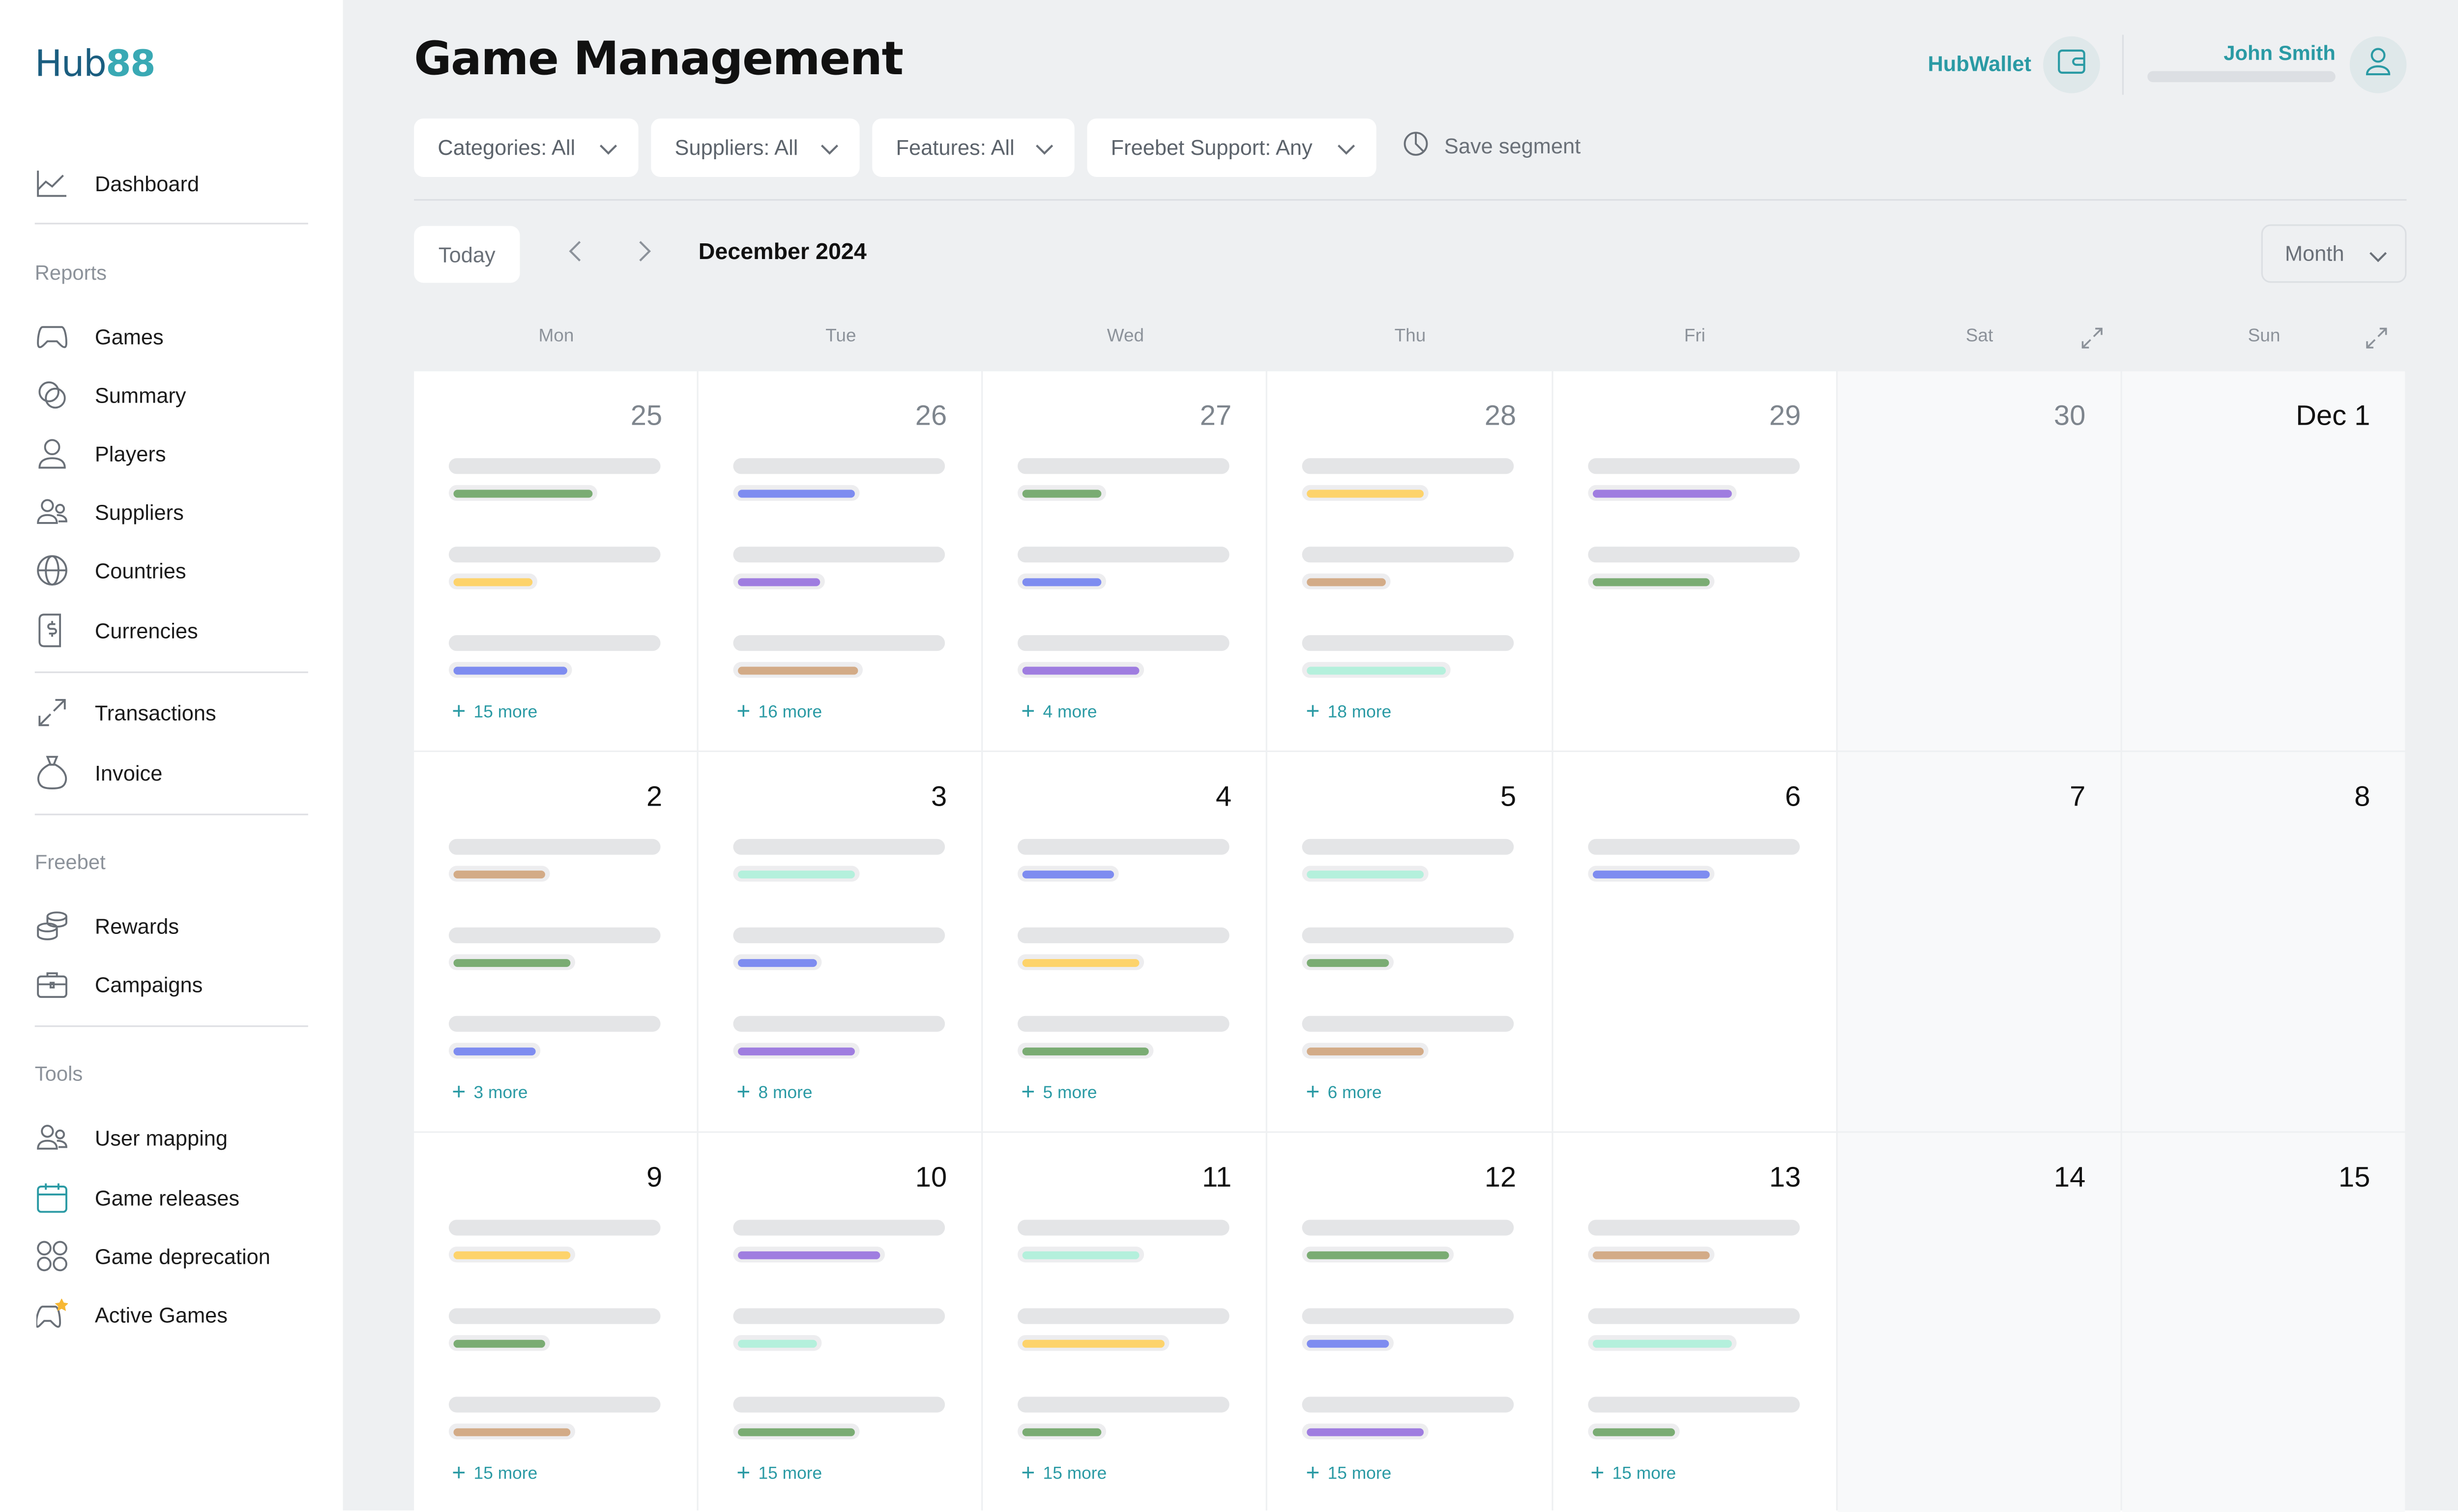 This screenshot has width=2458, height=1512. Describe the element at coordinates (755, 147) in the screenshot. I see `filter-suppliers: Suppliers: All` at that location.